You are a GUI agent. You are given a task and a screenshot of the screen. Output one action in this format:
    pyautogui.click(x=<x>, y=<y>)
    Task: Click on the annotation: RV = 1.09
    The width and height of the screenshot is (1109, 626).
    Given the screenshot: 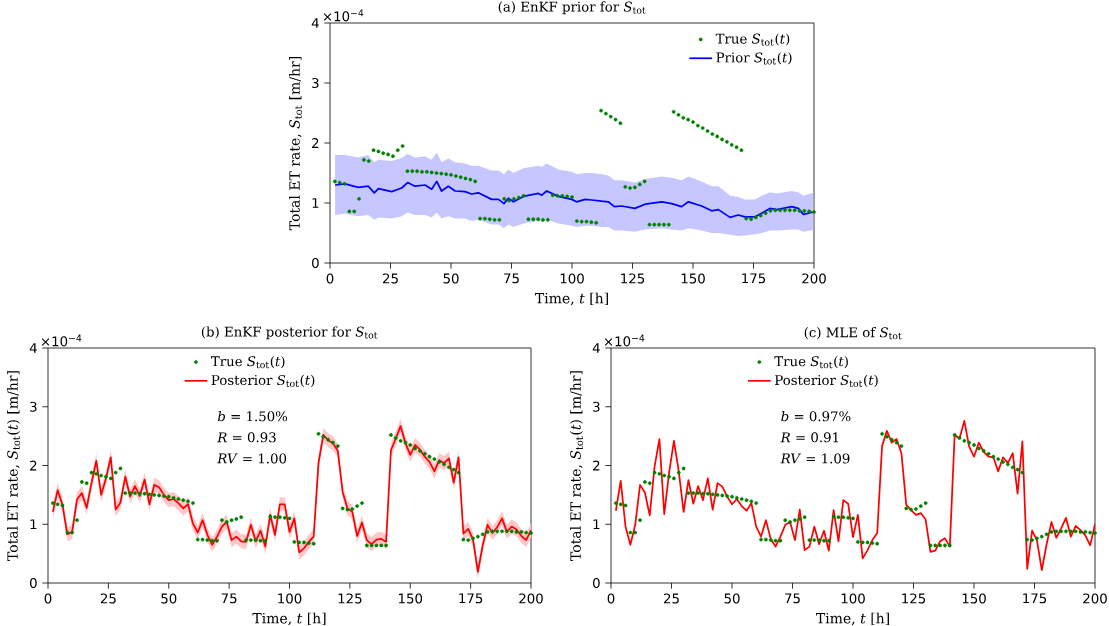 What is the action you would take?
    pyautogui.click(x=815, y=458)
    